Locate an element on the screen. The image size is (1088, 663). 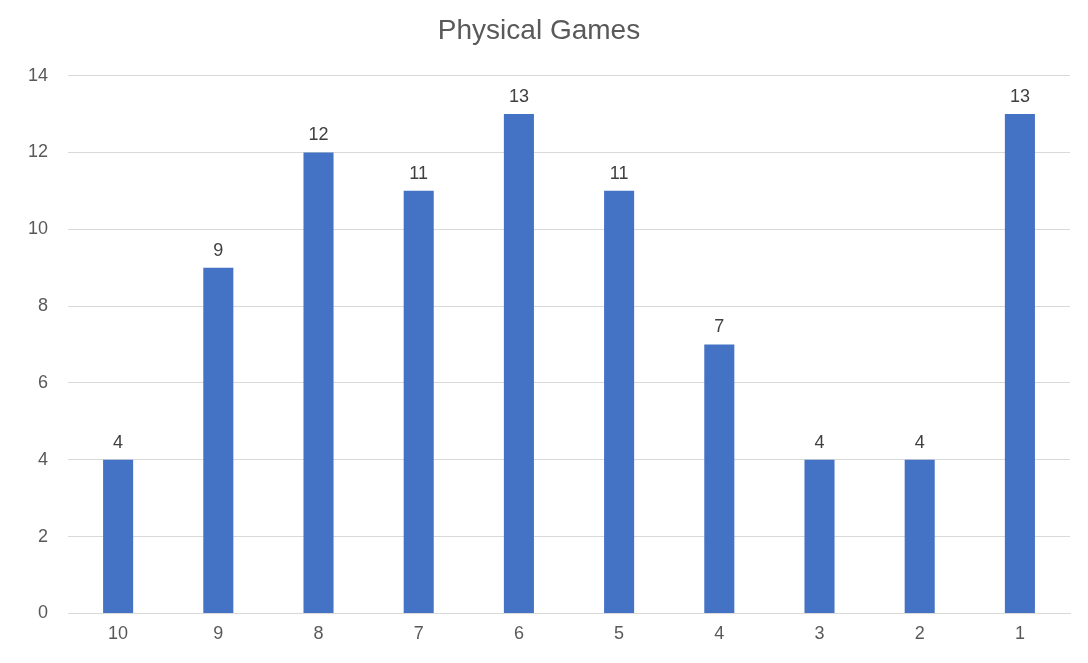
x-tick-label: 7 is located at coordinates (418, 633).